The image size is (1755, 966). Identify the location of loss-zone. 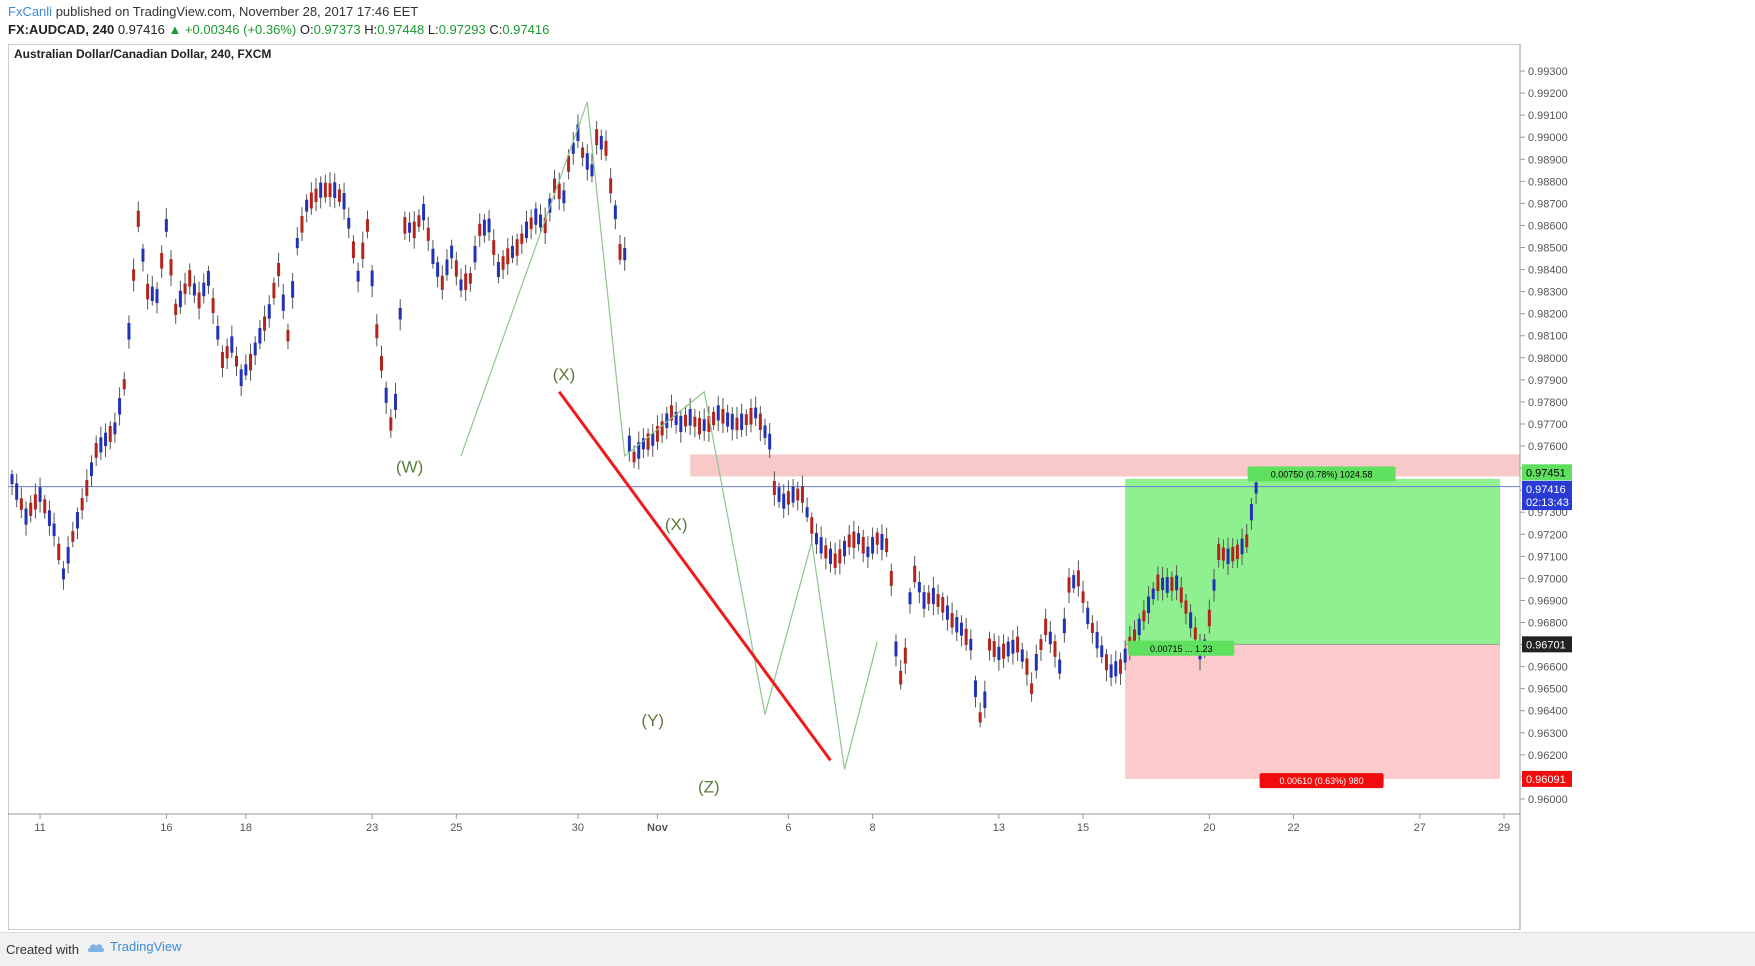
(1312, 711).